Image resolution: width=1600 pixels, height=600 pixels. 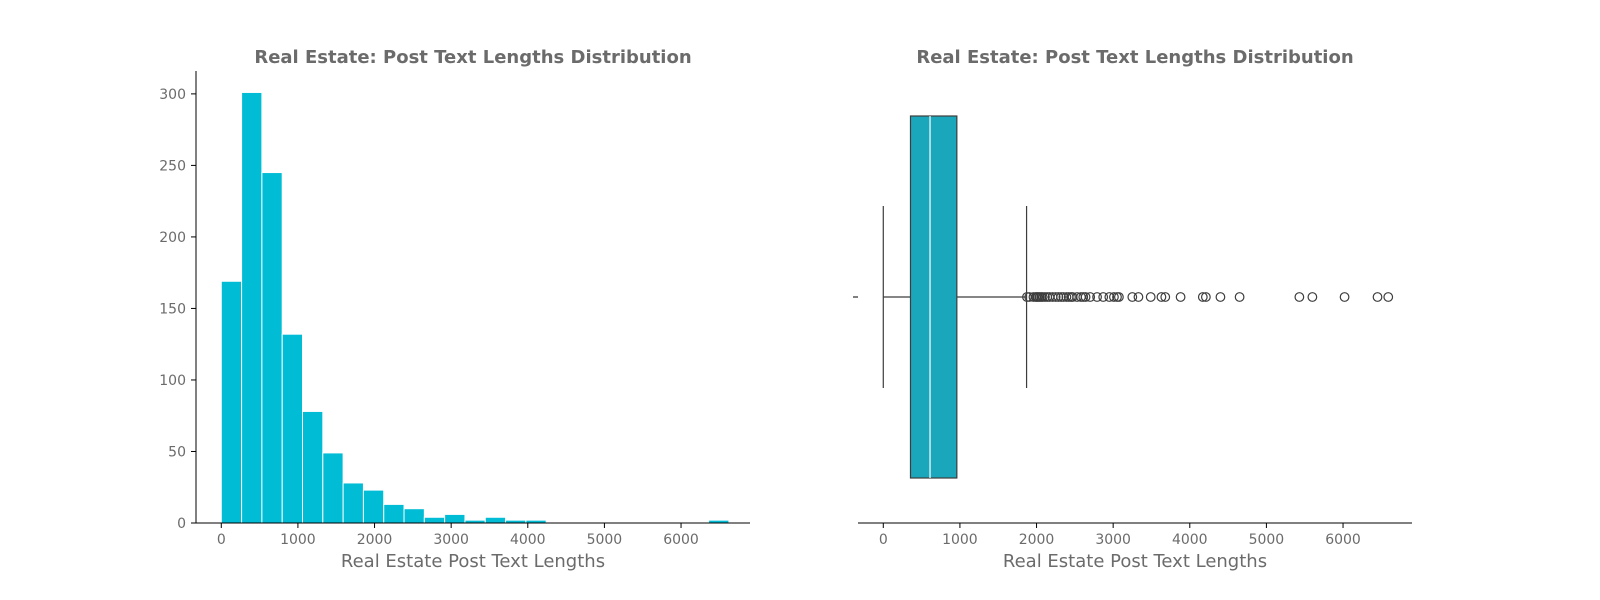 I want to click on boxplot-x-tick-label: 1000, so click(x=960, y=540).